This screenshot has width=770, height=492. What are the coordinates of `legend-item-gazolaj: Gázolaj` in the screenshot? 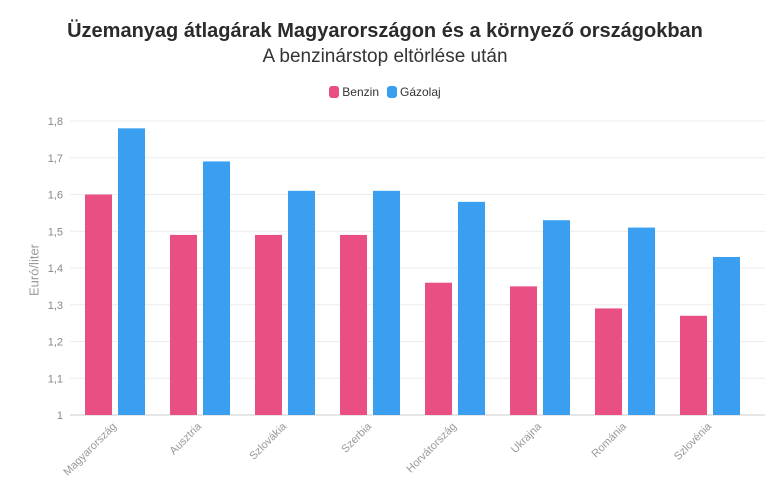 It's located at (414, 92).